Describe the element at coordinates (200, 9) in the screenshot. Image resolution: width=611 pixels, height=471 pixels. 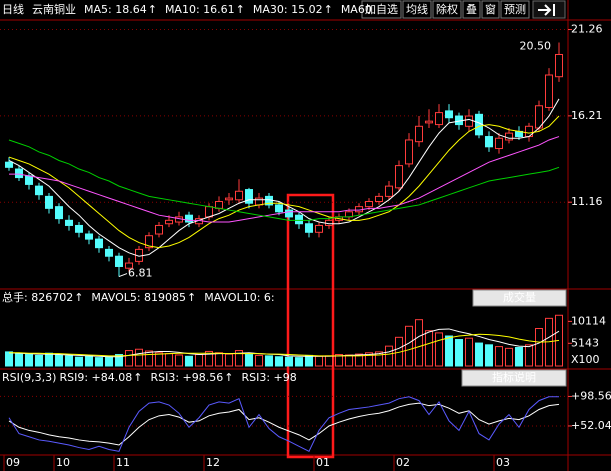
I see `legend-label: MA10: 16.61` at that location.